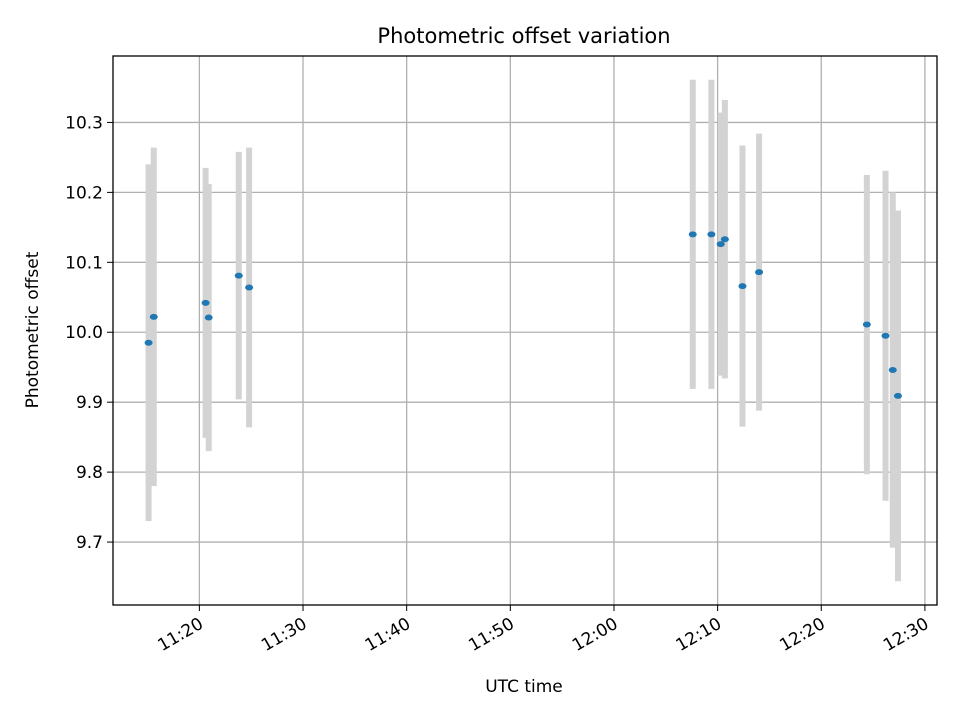 Image resolution: width=960 pixels, height=720 pixels. What do you see at coordinates (33, 329) in the screenshot?
I see `y-axis-label: Photometric offset` at bounding box center [33, 329].